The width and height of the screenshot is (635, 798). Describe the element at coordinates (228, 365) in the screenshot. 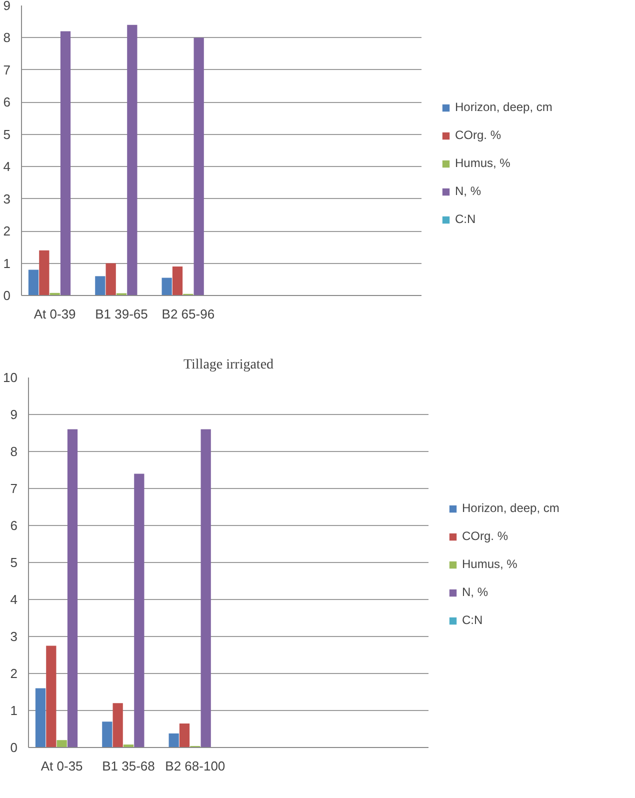

I see `chart-title: Tillage irrigated` at that location.